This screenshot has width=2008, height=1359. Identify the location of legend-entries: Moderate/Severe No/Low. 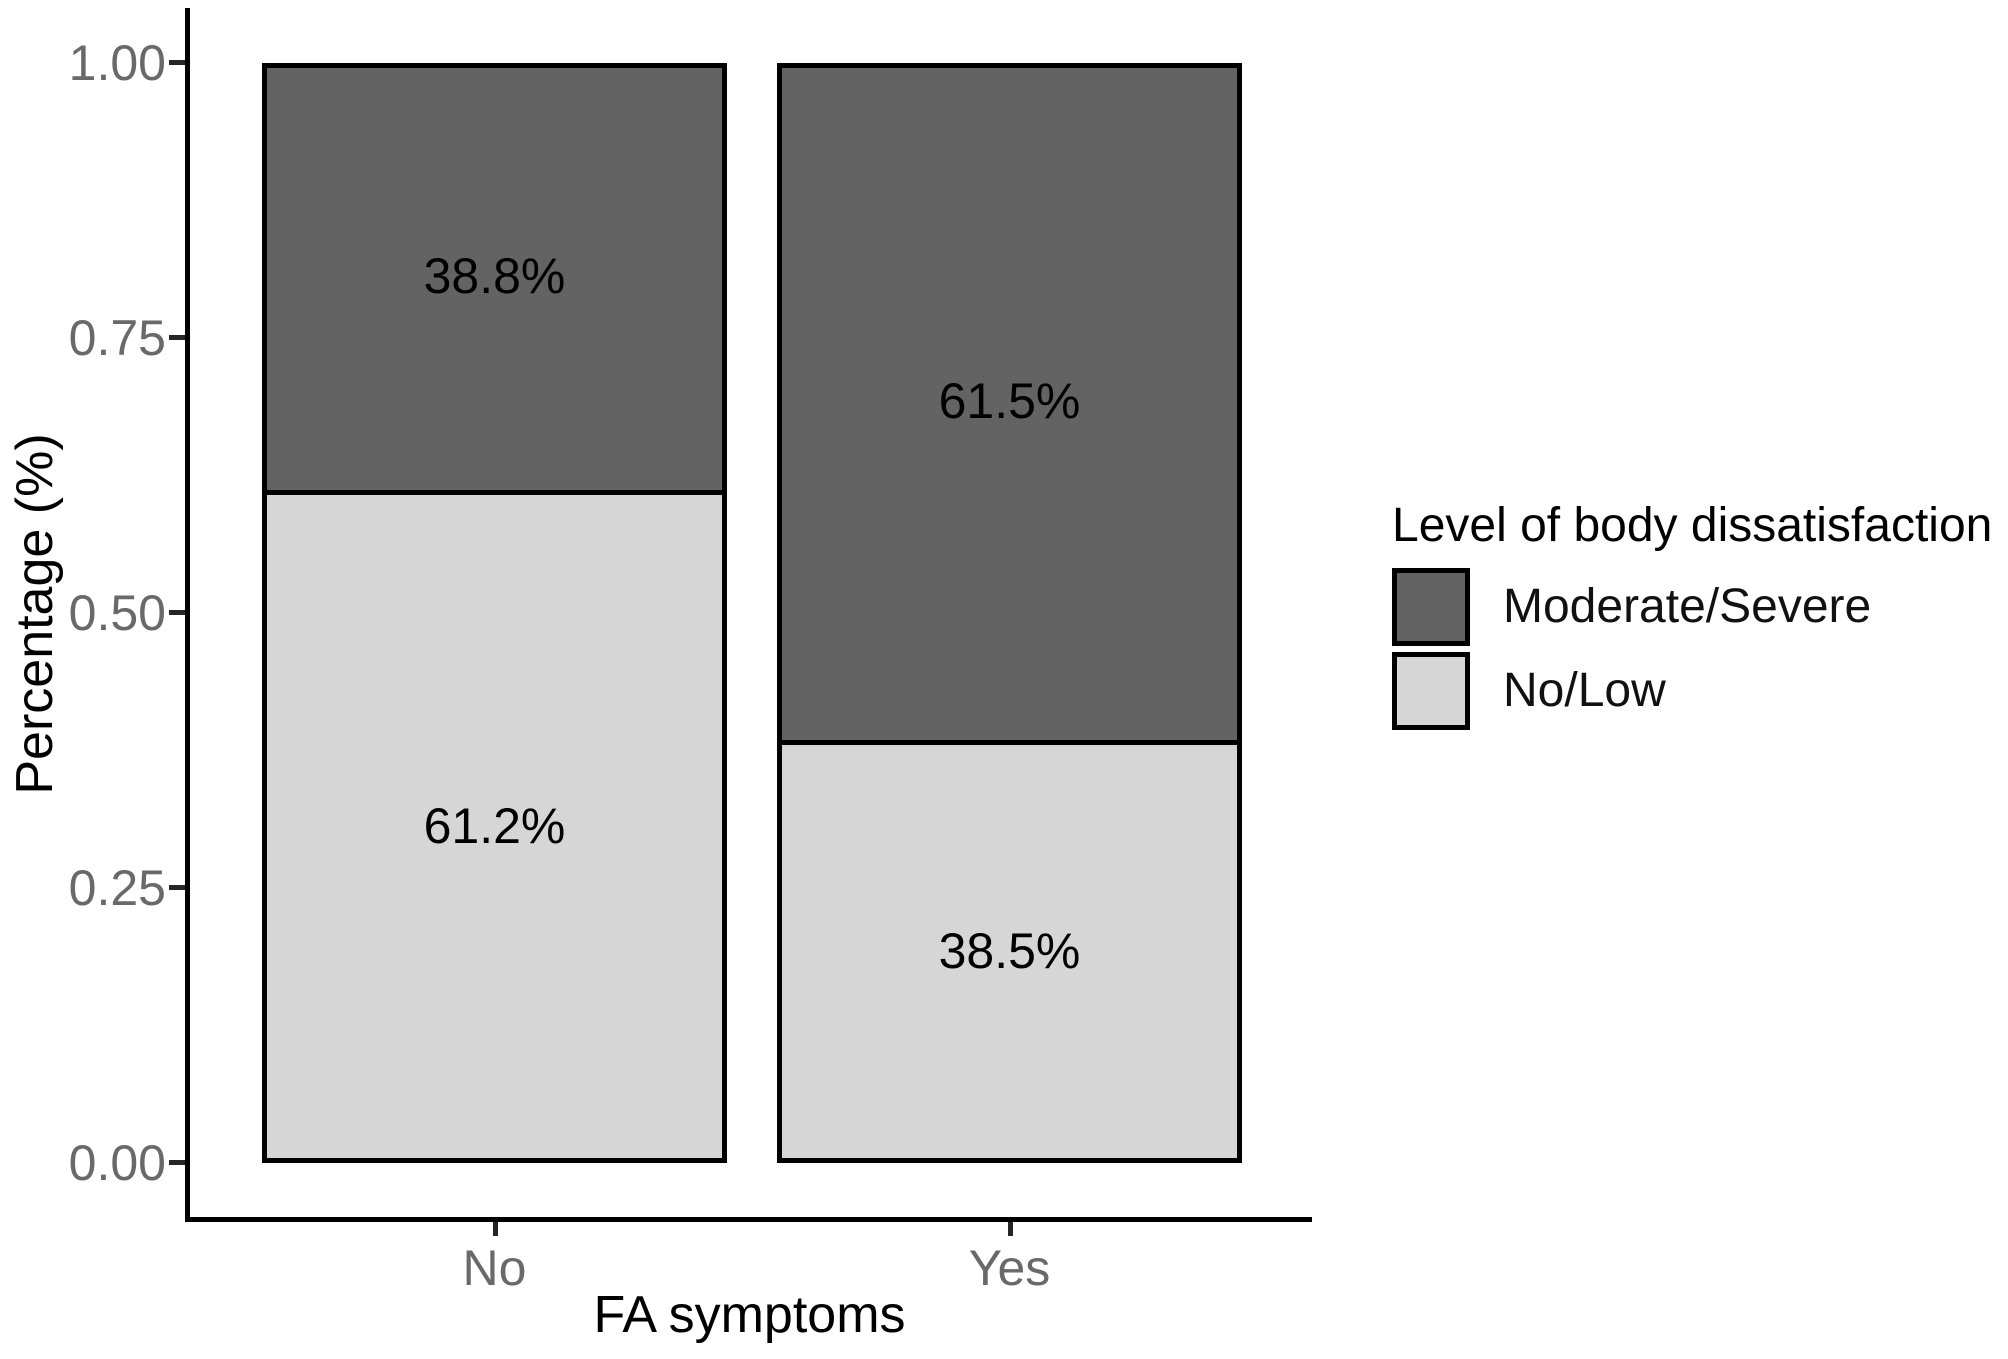
(1700, 649).